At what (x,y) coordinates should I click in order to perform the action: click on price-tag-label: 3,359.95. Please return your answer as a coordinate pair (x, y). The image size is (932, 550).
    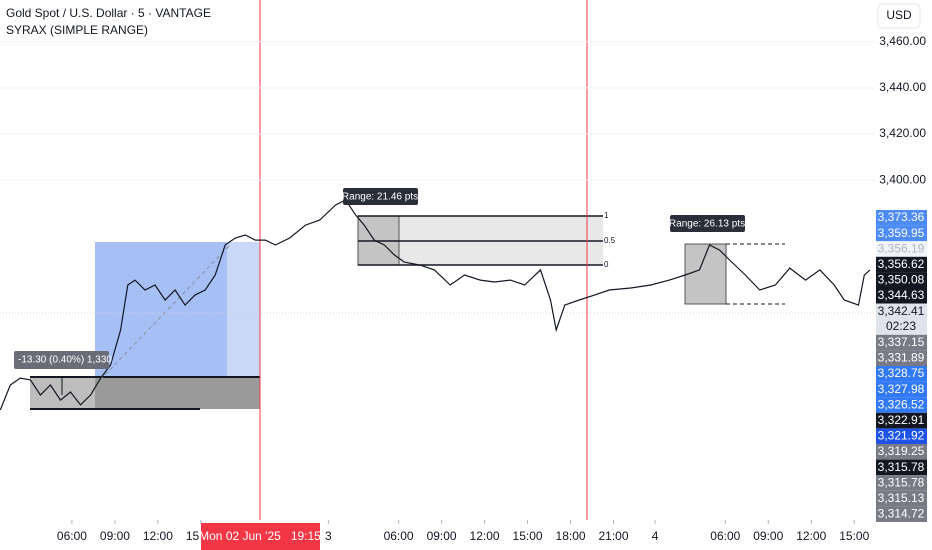
    Looking at the image, I should click on (901, 233).